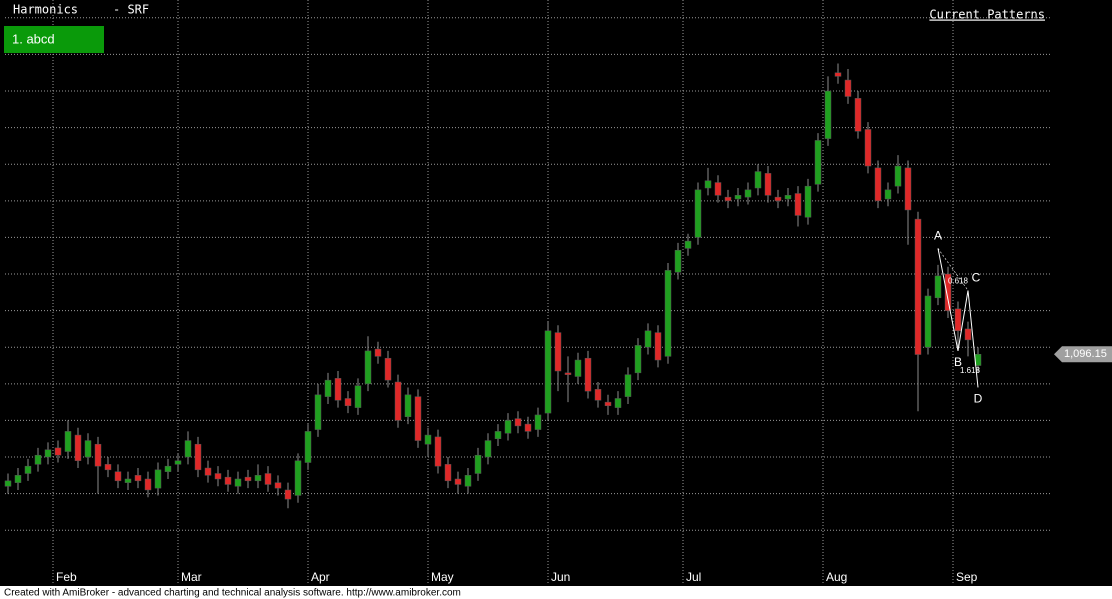  I want to click on pattern-item: 1. abcd, so click(33, 38).